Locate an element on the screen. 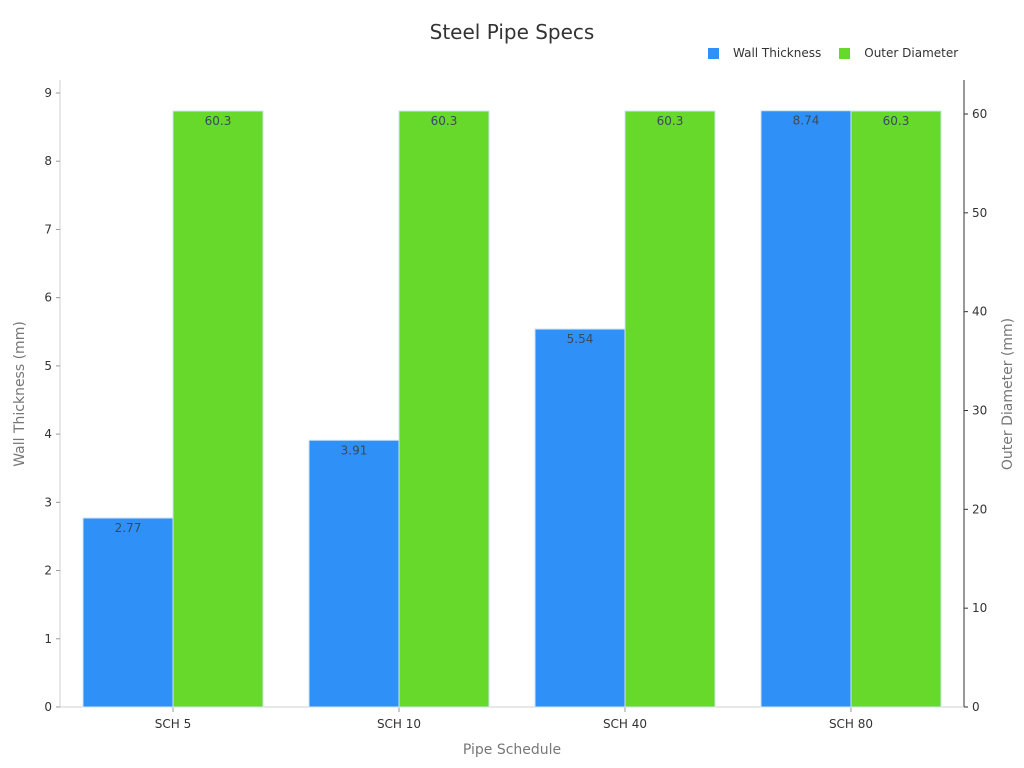 The width and height of the screenshot is (1024, 768). y-tick-label: 1 is located at coordinates (48, 639).